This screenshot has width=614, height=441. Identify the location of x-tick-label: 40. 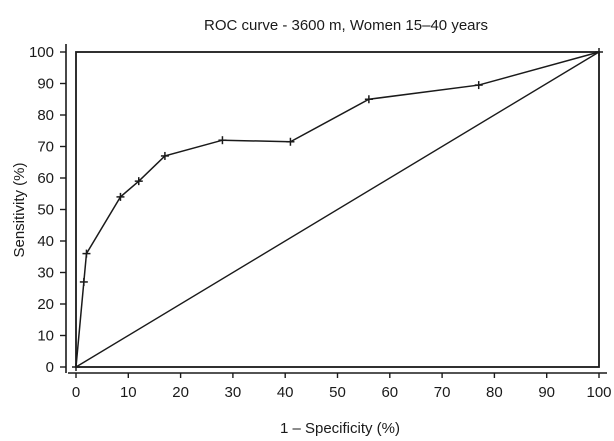
(285, 392).